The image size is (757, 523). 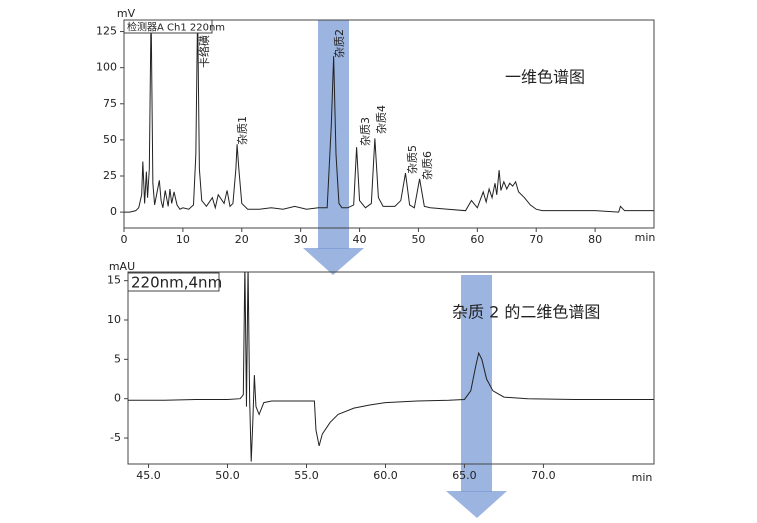 What do you see at coordinates (412, 159) in the screenshot?
I see `peak-label: 杂质5` at bounding box center [412, 159].